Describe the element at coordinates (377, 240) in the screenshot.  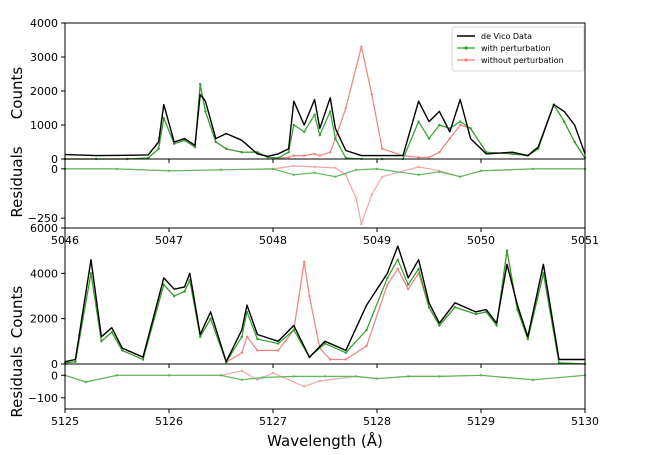
I see `x-tick-label: 5049` at that location.